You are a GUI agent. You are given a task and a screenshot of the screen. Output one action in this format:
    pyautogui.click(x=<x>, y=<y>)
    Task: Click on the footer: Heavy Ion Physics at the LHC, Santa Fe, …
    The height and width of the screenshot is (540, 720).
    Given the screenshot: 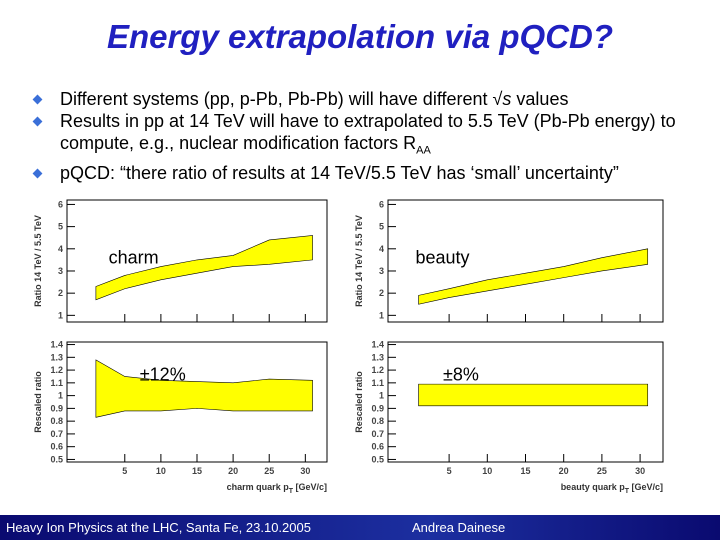 What is the action you would take?
    pyautogui.click(x=360, y=527)
    